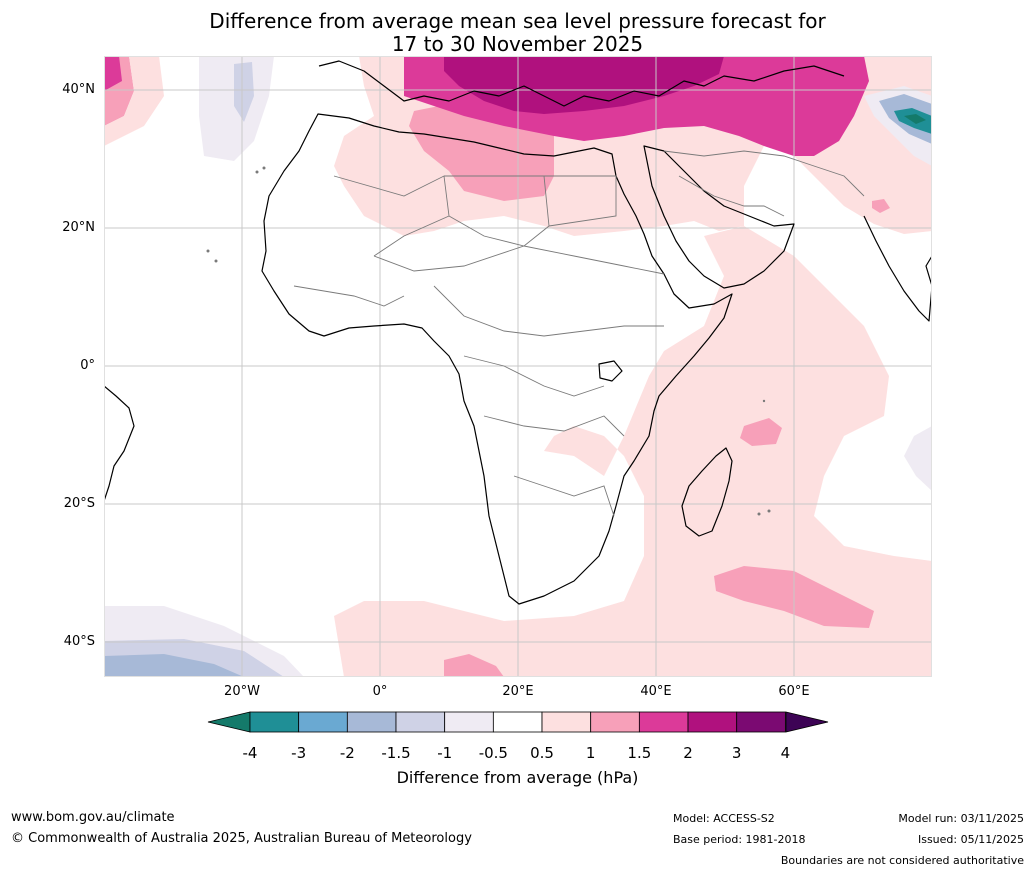 This screenshot has width=1035, height=873. I want to click on footer-issued: Issued: 05/11/2025, so click(970, 839).